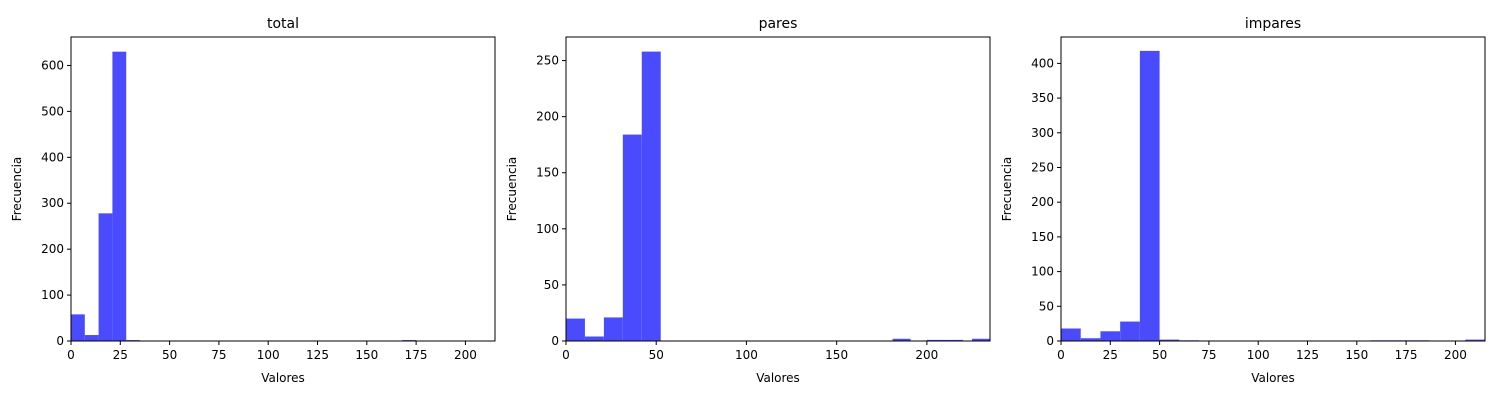  What do you see at coordinates (52, 111) in the screenshot?
I see `y-tick-label: 500` at bounding box center [52, 111].